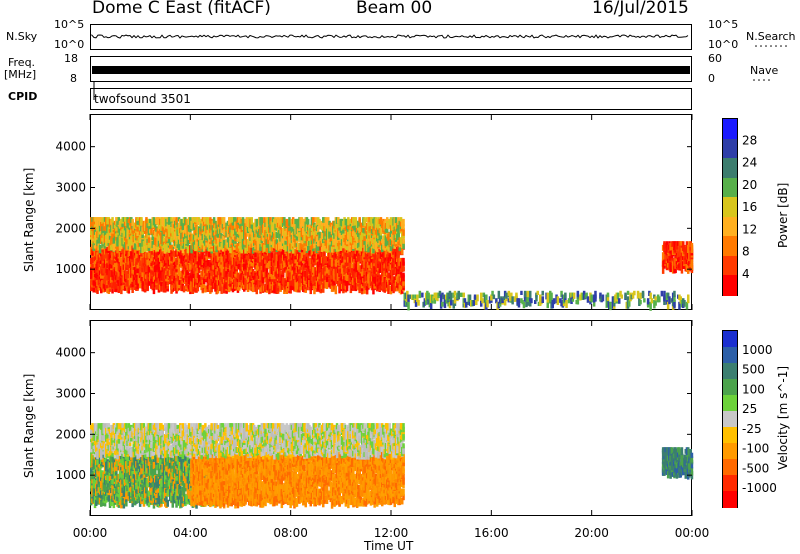 This screenshot has width=800, height=554. I want to click on station-title: Dome C East (fitACF), so click(181, 9).